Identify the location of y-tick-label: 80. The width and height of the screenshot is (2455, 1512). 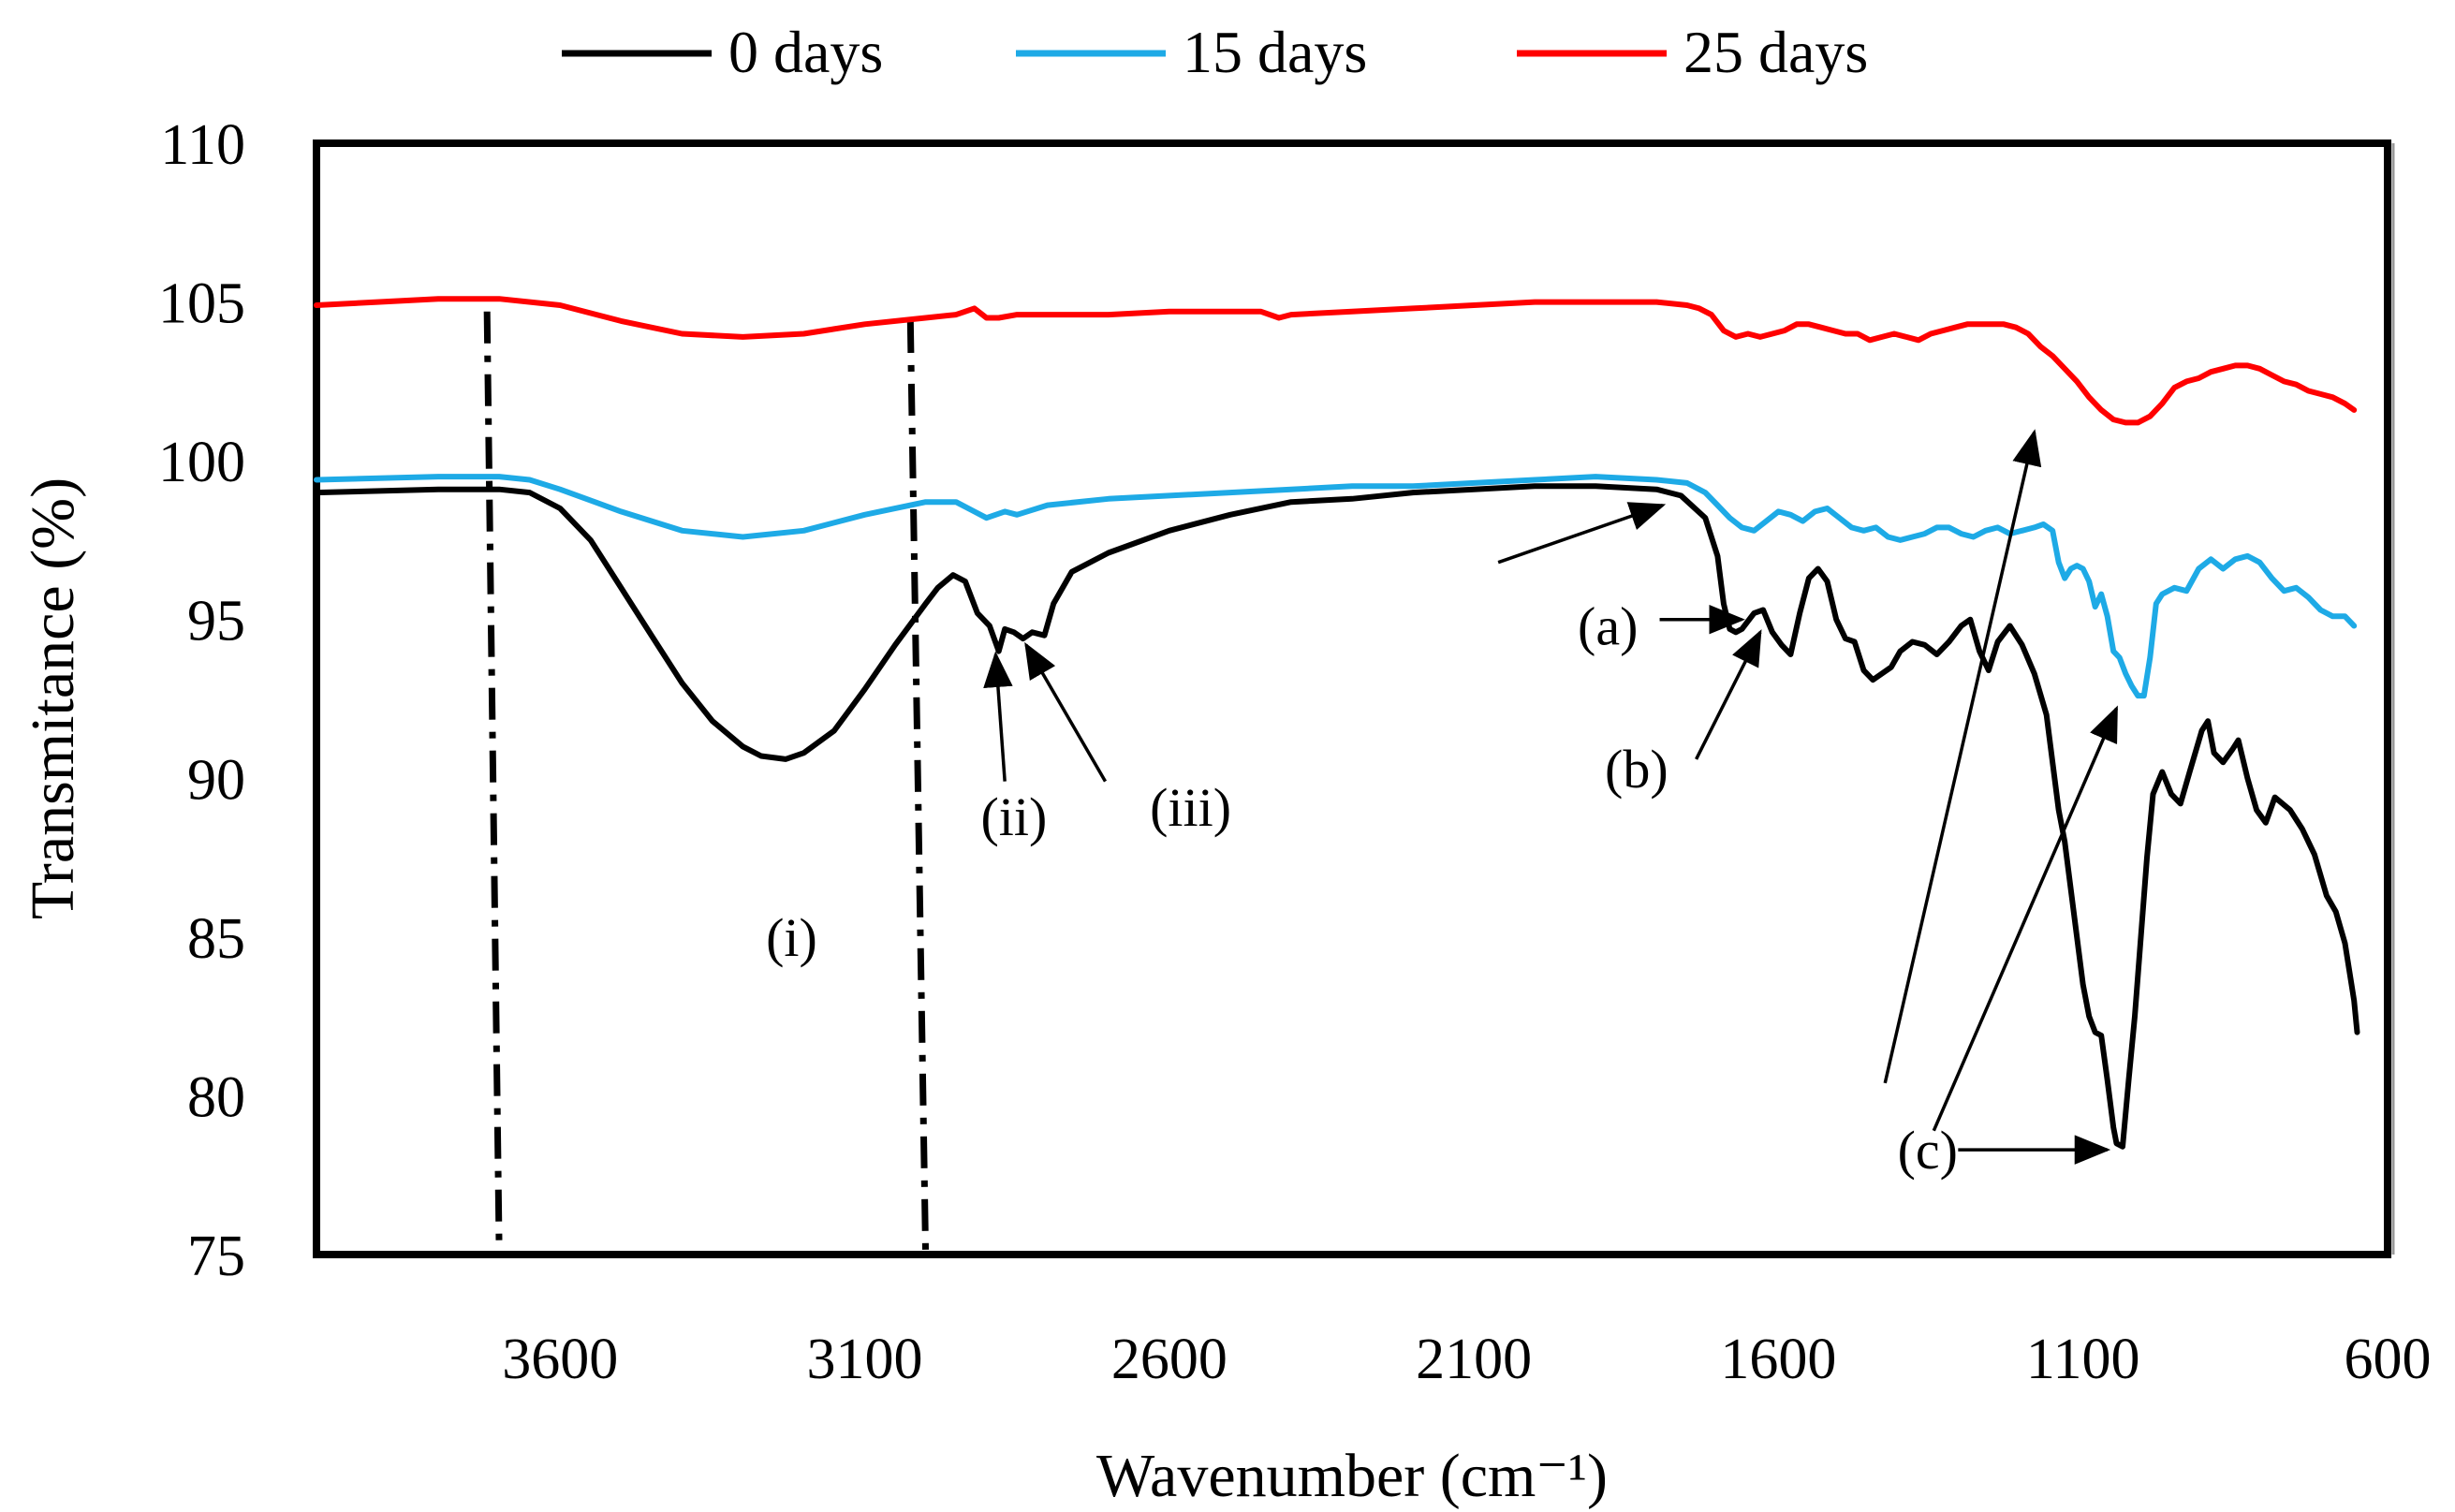
(216, 1097).